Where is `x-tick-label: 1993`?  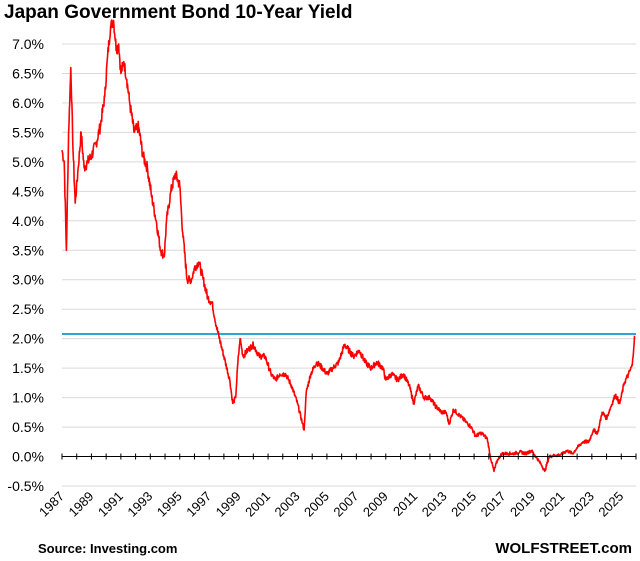 x-tick-label: 1993 is located at coordinates (139, 504).